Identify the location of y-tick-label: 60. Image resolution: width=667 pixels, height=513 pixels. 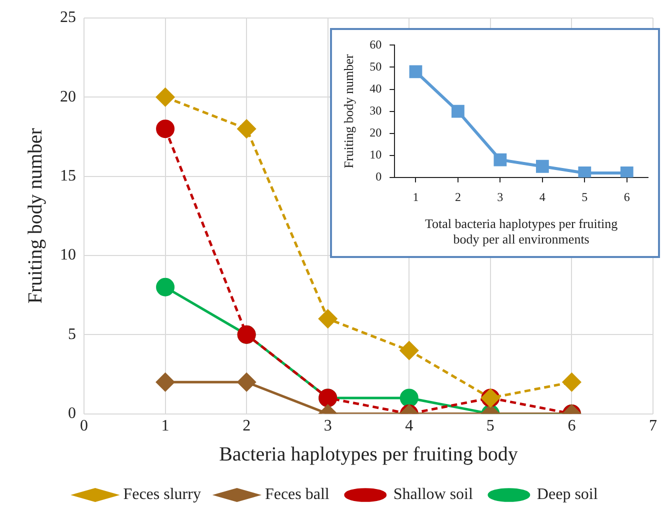
(376, 44).